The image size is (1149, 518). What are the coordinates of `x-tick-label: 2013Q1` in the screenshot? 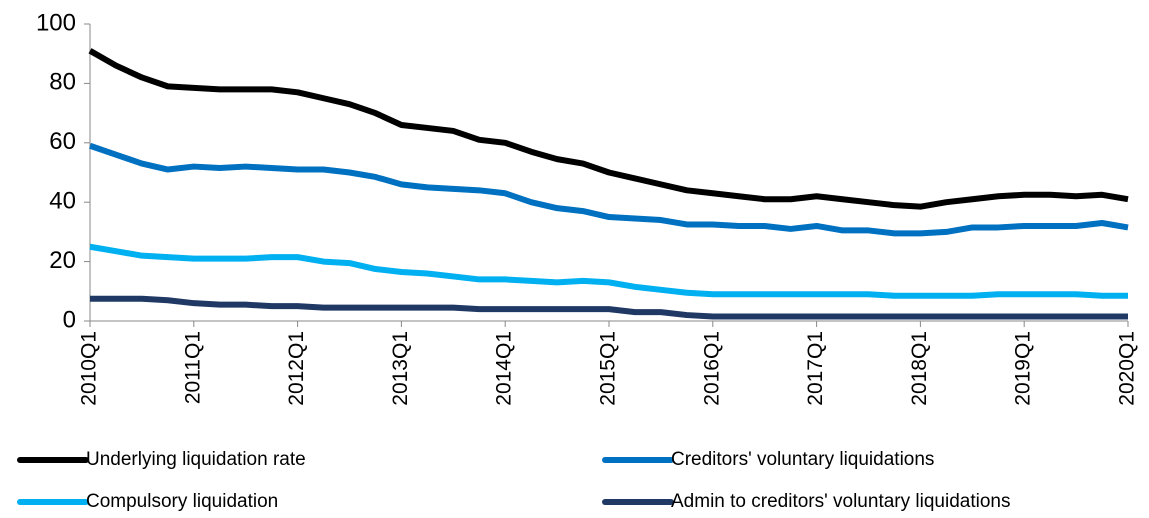 It's located at (400, 368).